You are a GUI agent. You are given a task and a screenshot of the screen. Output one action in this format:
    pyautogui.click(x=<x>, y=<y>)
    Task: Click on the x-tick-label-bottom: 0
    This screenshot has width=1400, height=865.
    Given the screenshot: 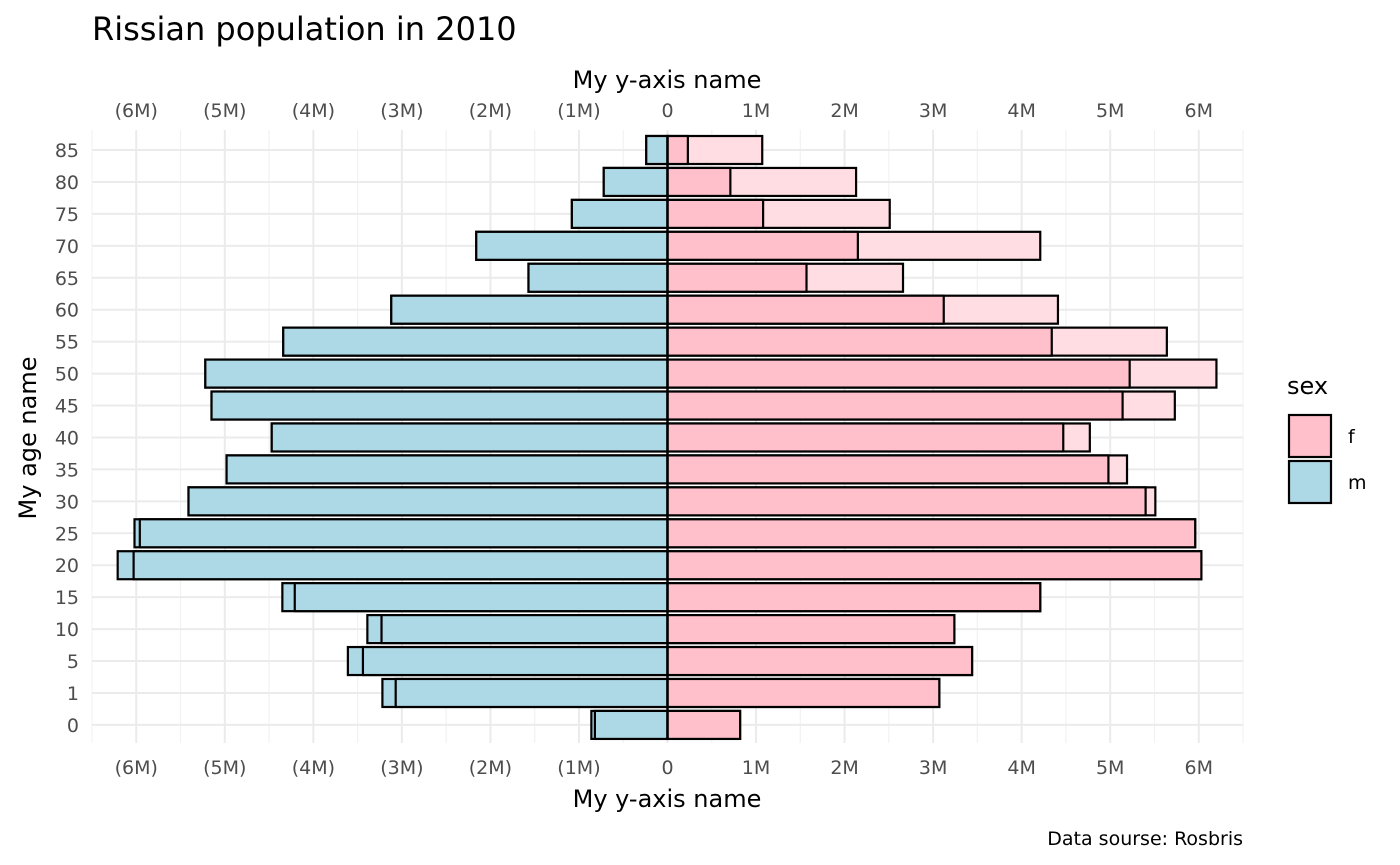 What is the action you would take?
    pyautogui.click(x=667, y=768)
    